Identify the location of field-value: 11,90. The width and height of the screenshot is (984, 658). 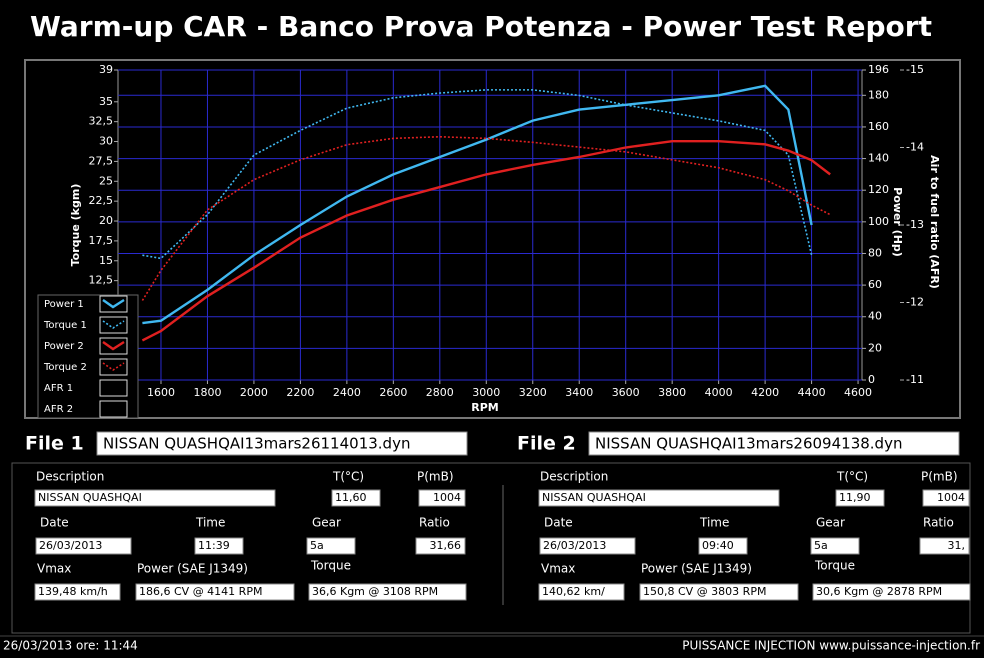
(855, 497).